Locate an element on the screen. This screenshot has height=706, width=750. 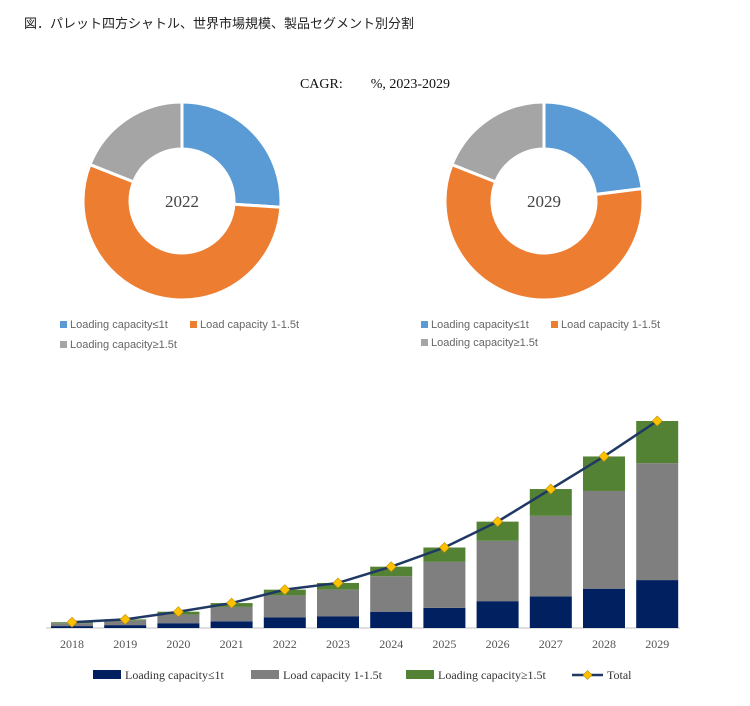
x-tick-label: 2020 is located at coordinates (178, 644).